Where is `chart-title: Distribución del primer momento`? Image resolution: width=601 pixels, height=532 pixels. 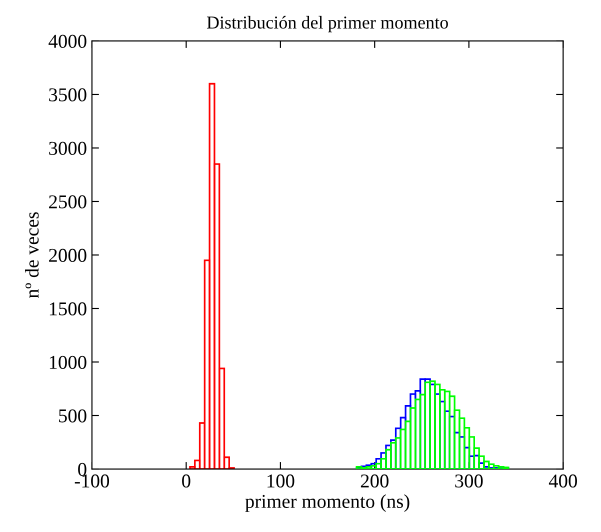
chart-title: Distribución del primer momento is located at coordinates (327, 24).